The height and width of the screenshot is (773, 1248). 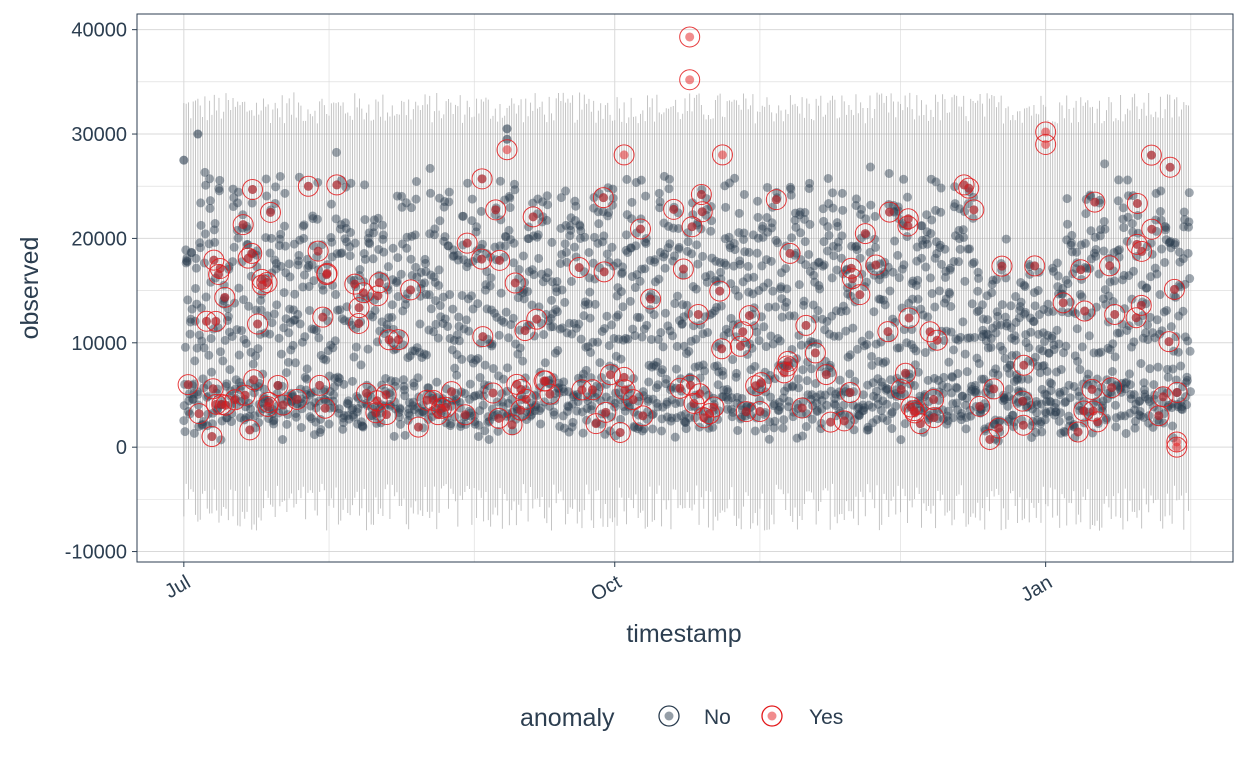 I want to click on y-tick-label: 0, so click(x=121, y=448).